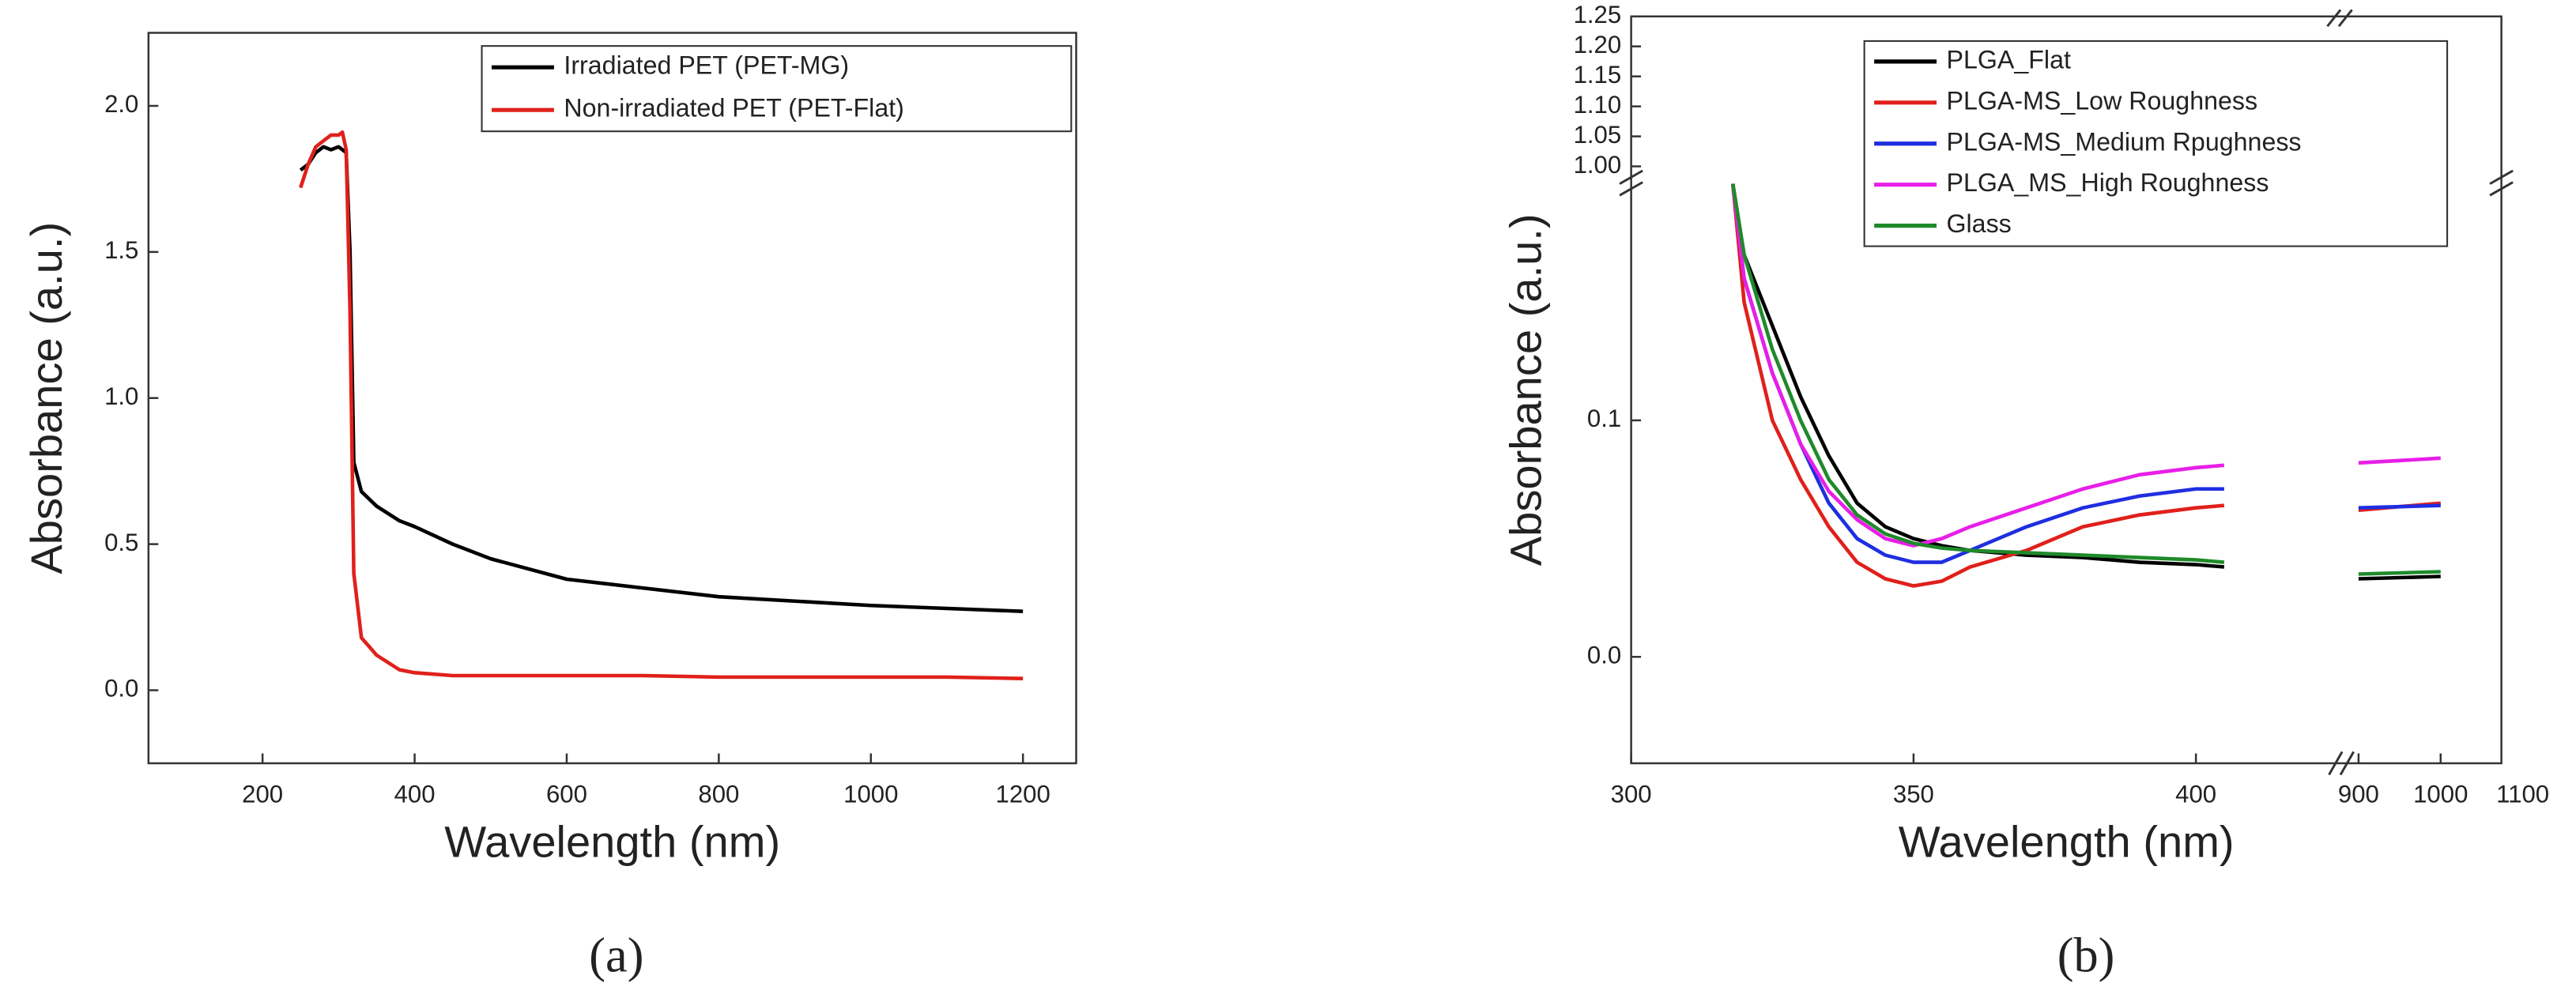 Image resolution: width=2576 pixels, height=998 pixels. Describe the element at coordinates (1023, 795) in the screenshot. I see `x-tick-label: 1200` at that location.